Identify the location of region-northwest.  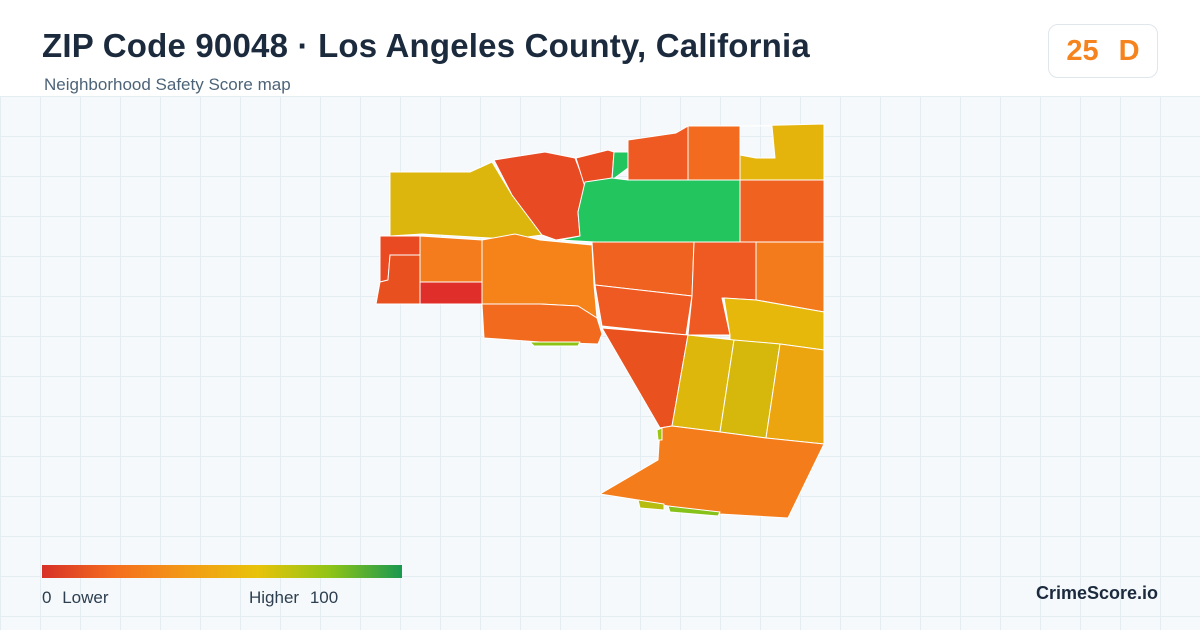
(466, 200).